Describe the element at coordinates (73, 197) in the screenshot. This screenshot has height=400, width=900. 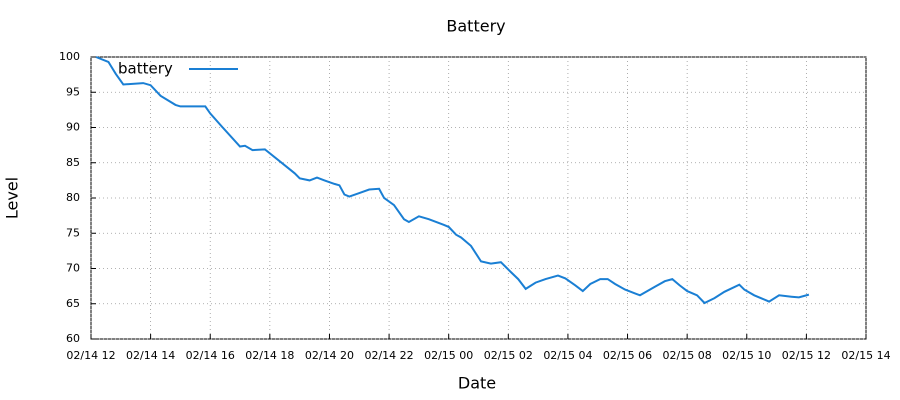
I see `y-tick-label: 80` at that location.